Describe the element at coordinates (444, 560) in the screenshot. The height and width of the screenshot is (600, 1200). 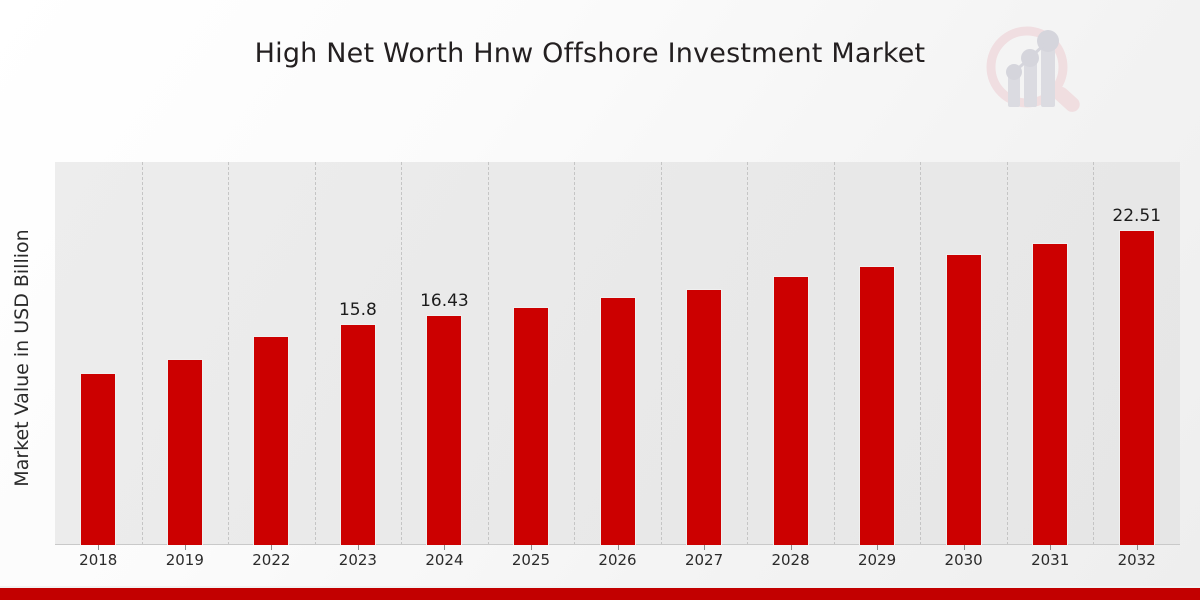
I see `x-tick-label-2024: 2024` at that location.